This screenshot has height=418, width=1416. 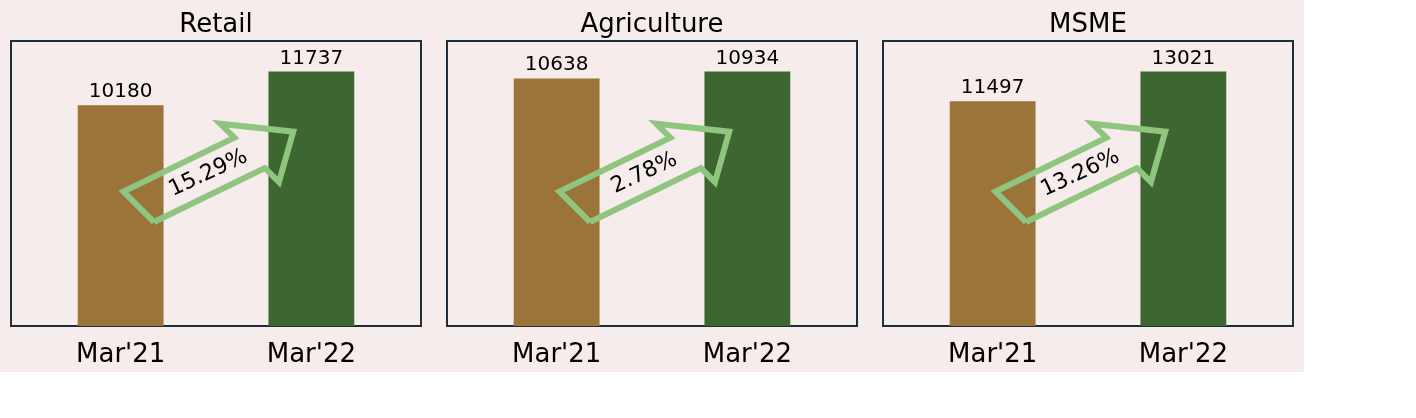 I want to click on data-label: 11737, so click(x=311, y=56).